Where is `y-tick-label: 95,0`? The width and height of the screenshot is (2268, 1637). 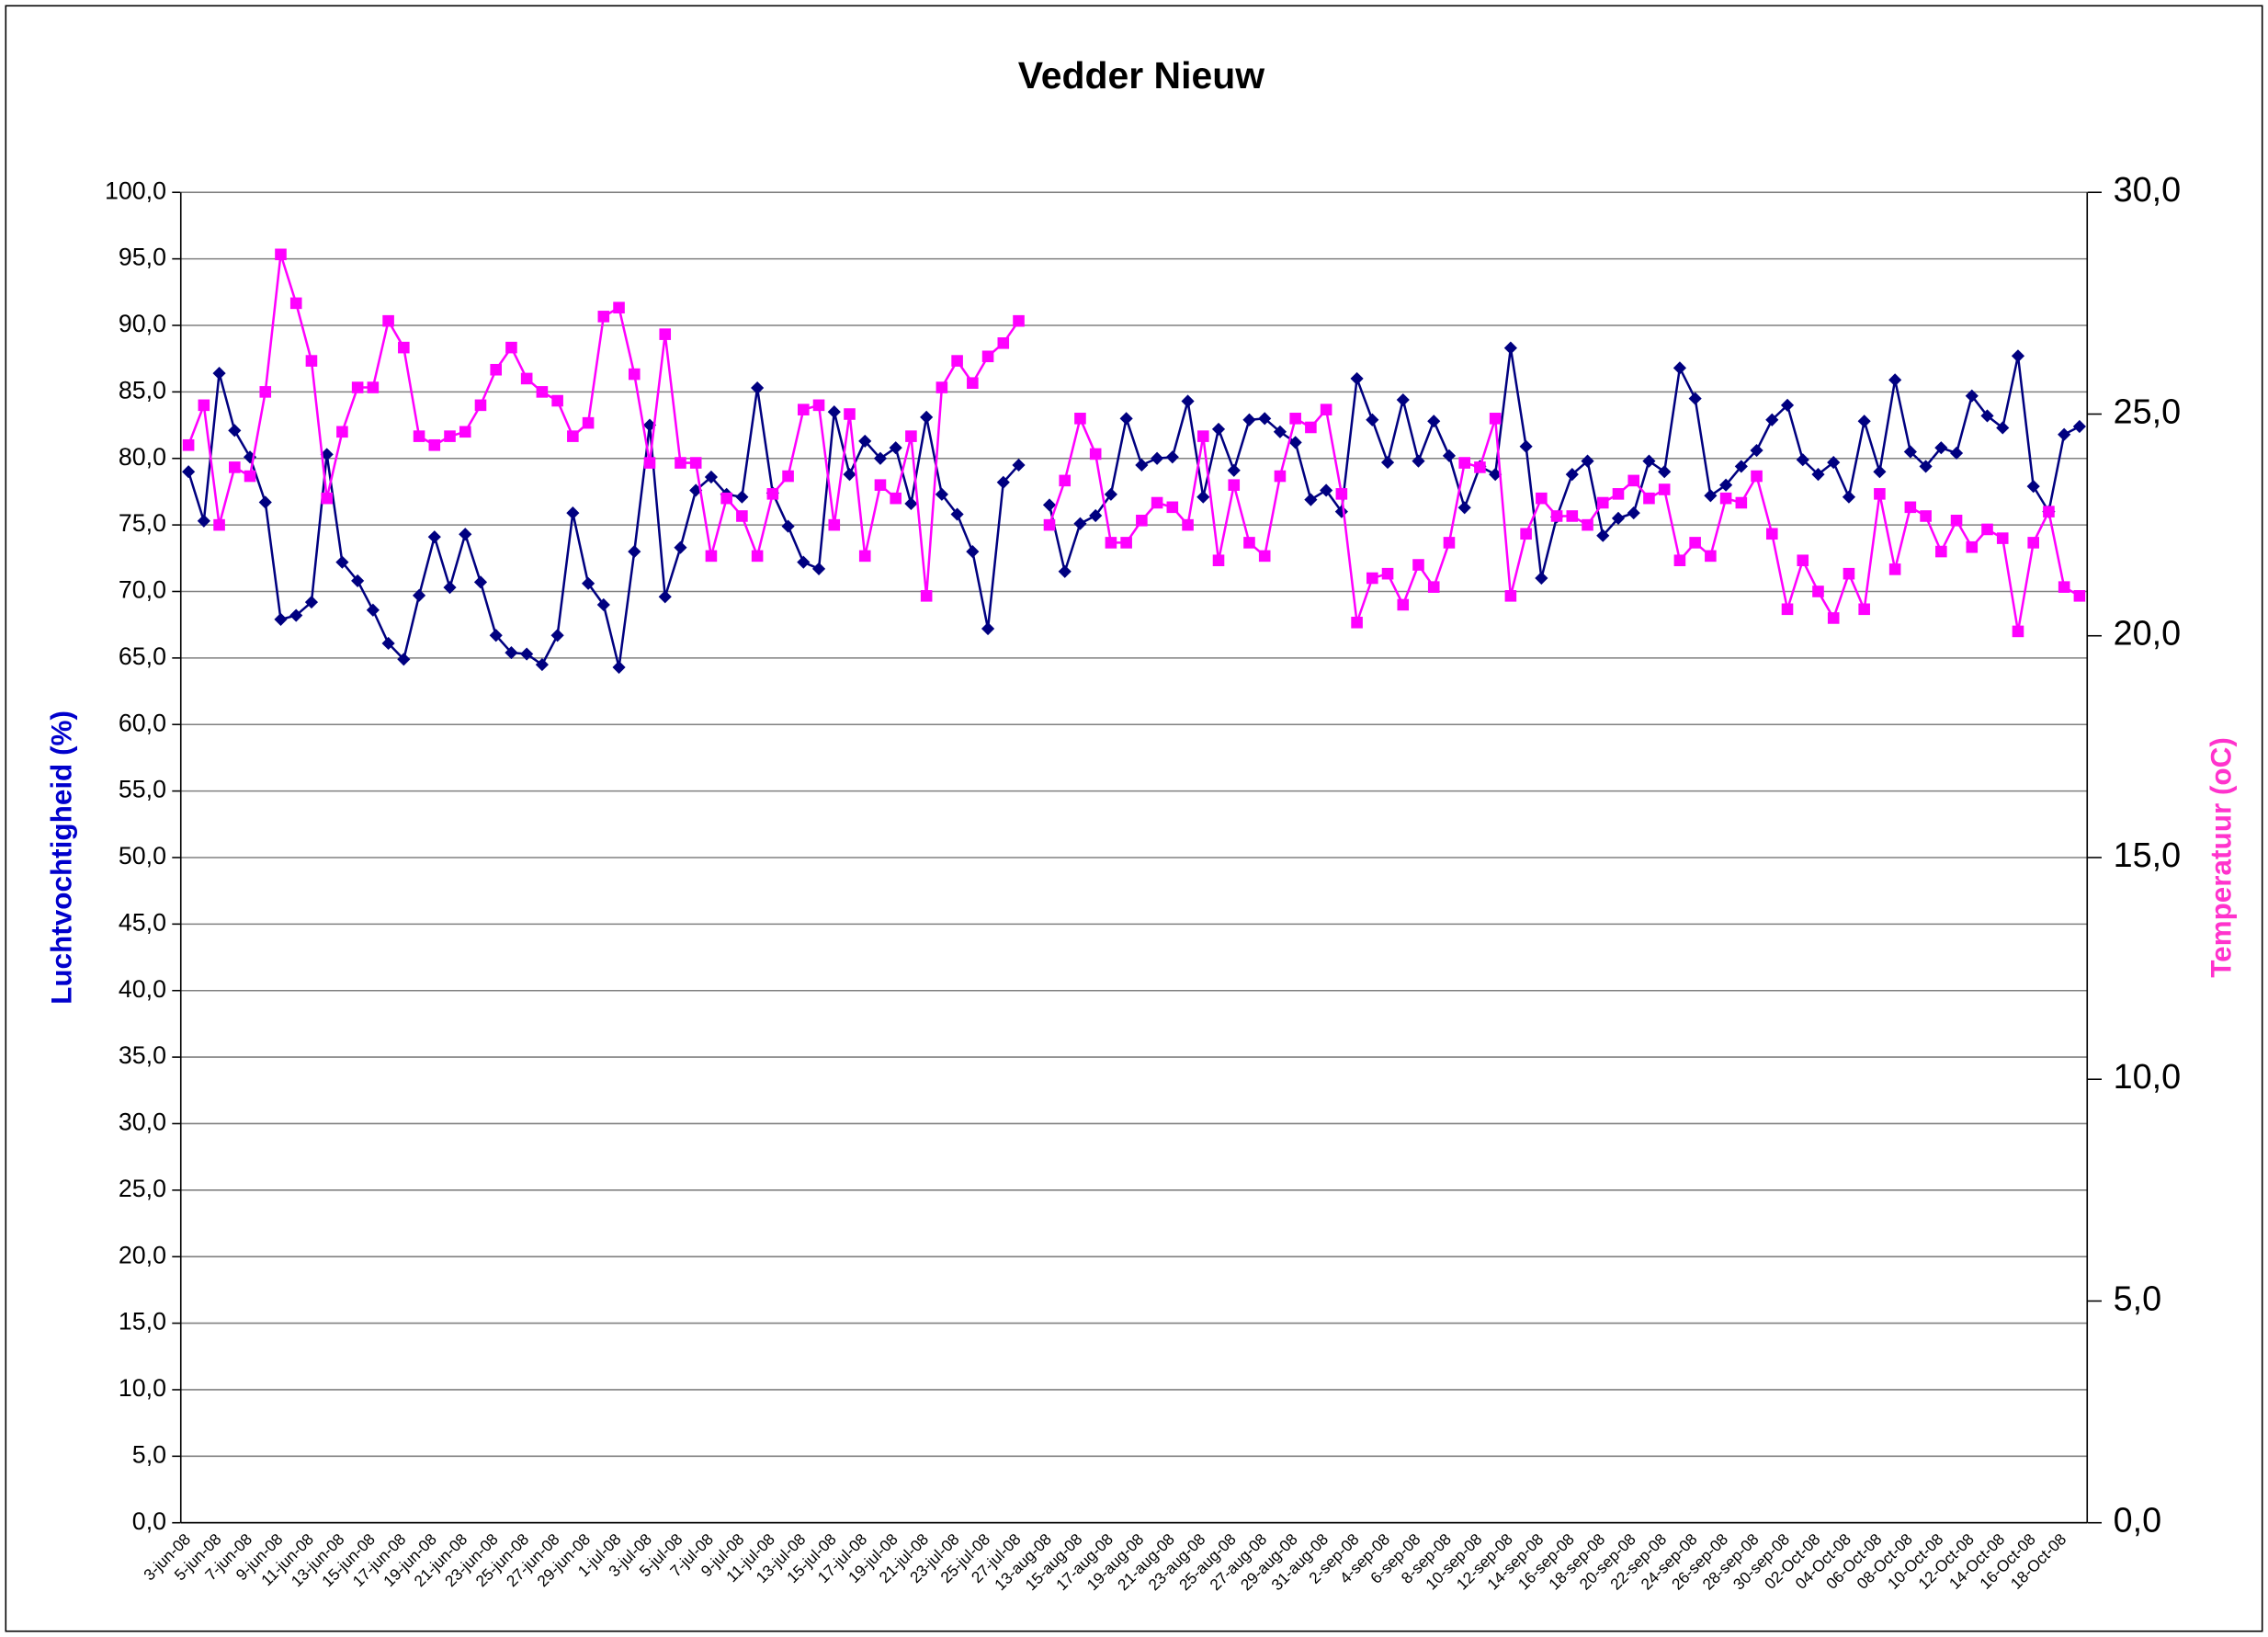 y-tick-label: 95,0 is located at coordinates (142, 257).